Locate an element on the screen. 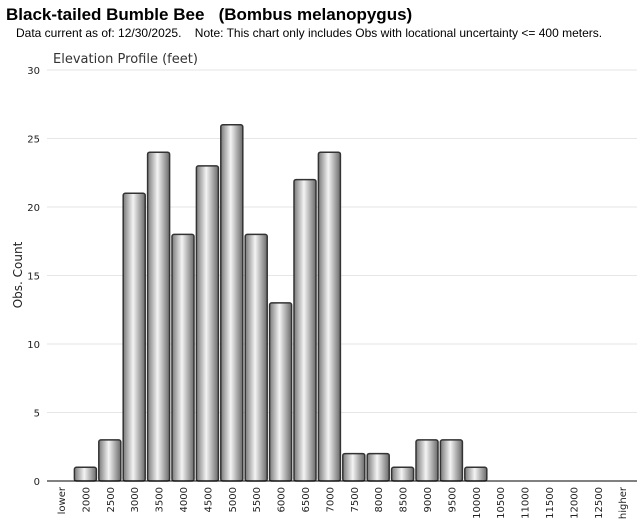 The width and height of the screenshot is (640, 523). x-tick-label: higher is located at coordinates (623, 502).